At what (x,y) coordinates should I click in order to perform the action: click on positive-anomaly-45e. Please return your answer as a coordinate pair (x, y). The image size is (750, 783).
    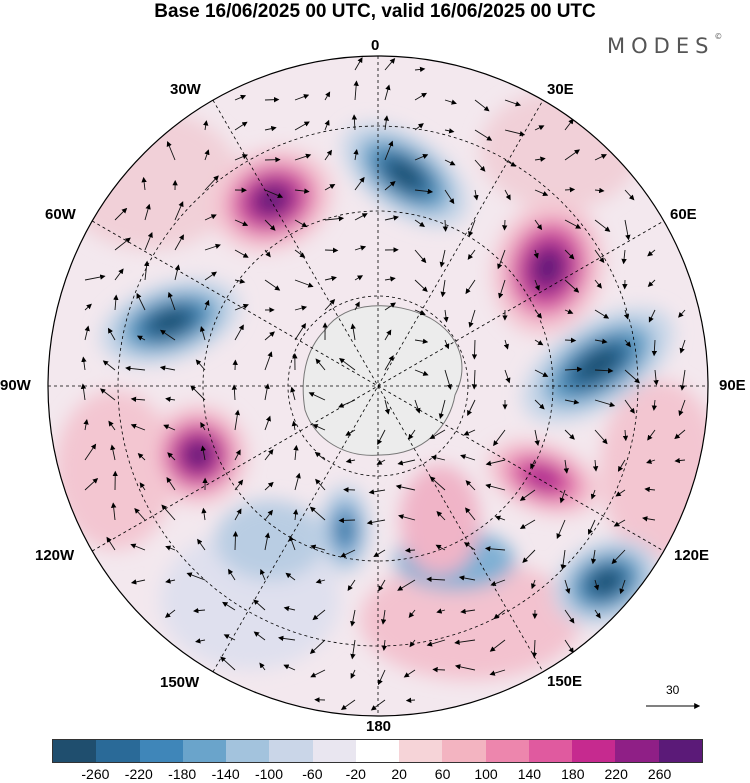
    Looking at the image, I should click on (548, 268).